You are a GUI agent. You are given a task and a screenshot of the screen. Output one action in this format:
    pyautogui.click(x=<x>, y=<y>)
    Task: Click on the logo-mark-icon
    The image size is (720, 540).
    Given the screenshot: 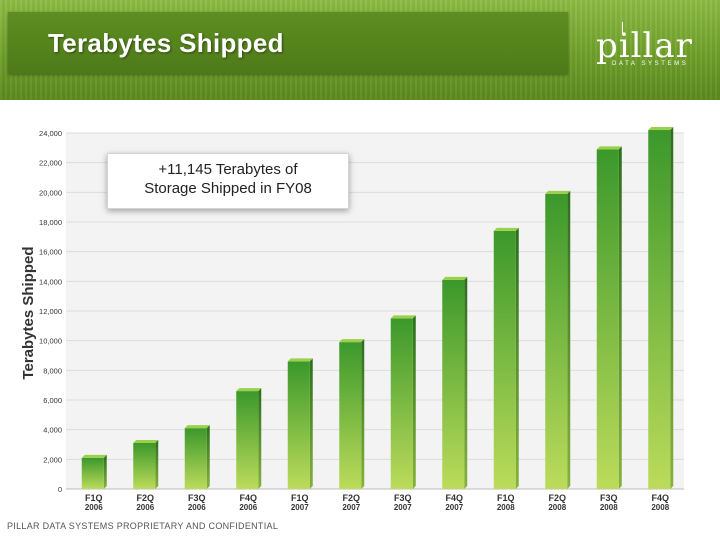 What is the action you would take?
    pyautogui.click(x=622, y=28)
    